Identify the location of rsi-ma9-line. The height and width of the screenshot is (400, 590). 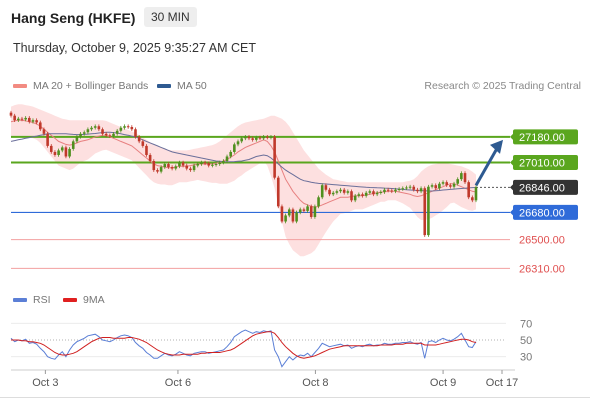
(244, 345).